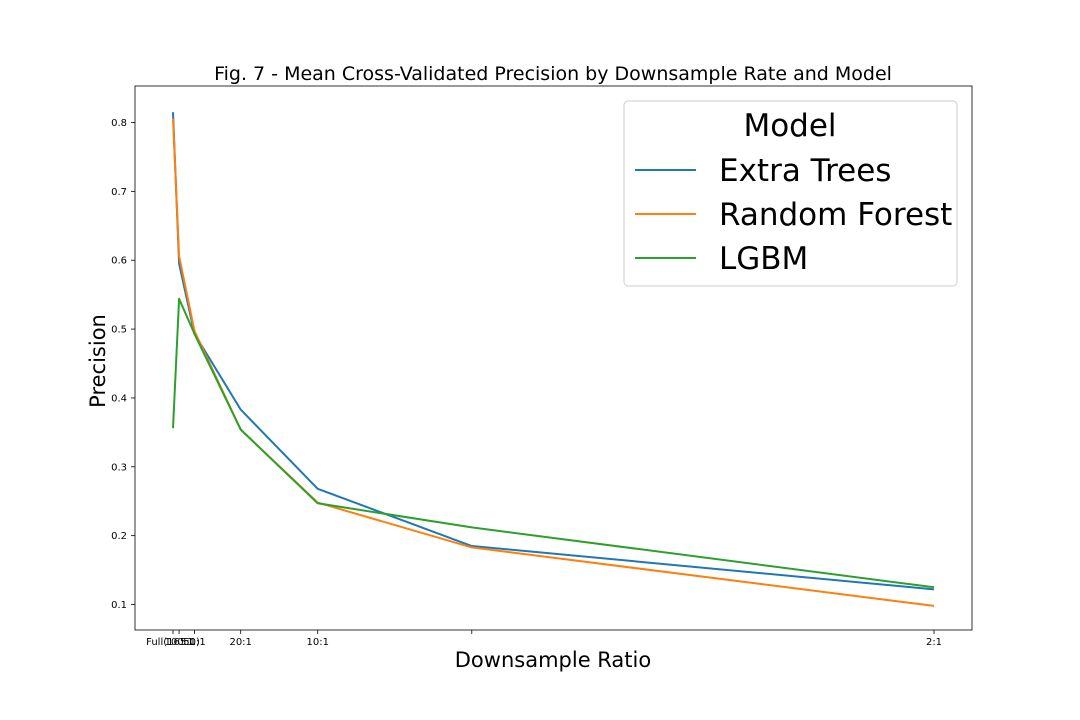  What do you see at coordinates (119, 261) in the screenshot?
I see `y-tick-label: 0.6` at bounding box center [119, 261].